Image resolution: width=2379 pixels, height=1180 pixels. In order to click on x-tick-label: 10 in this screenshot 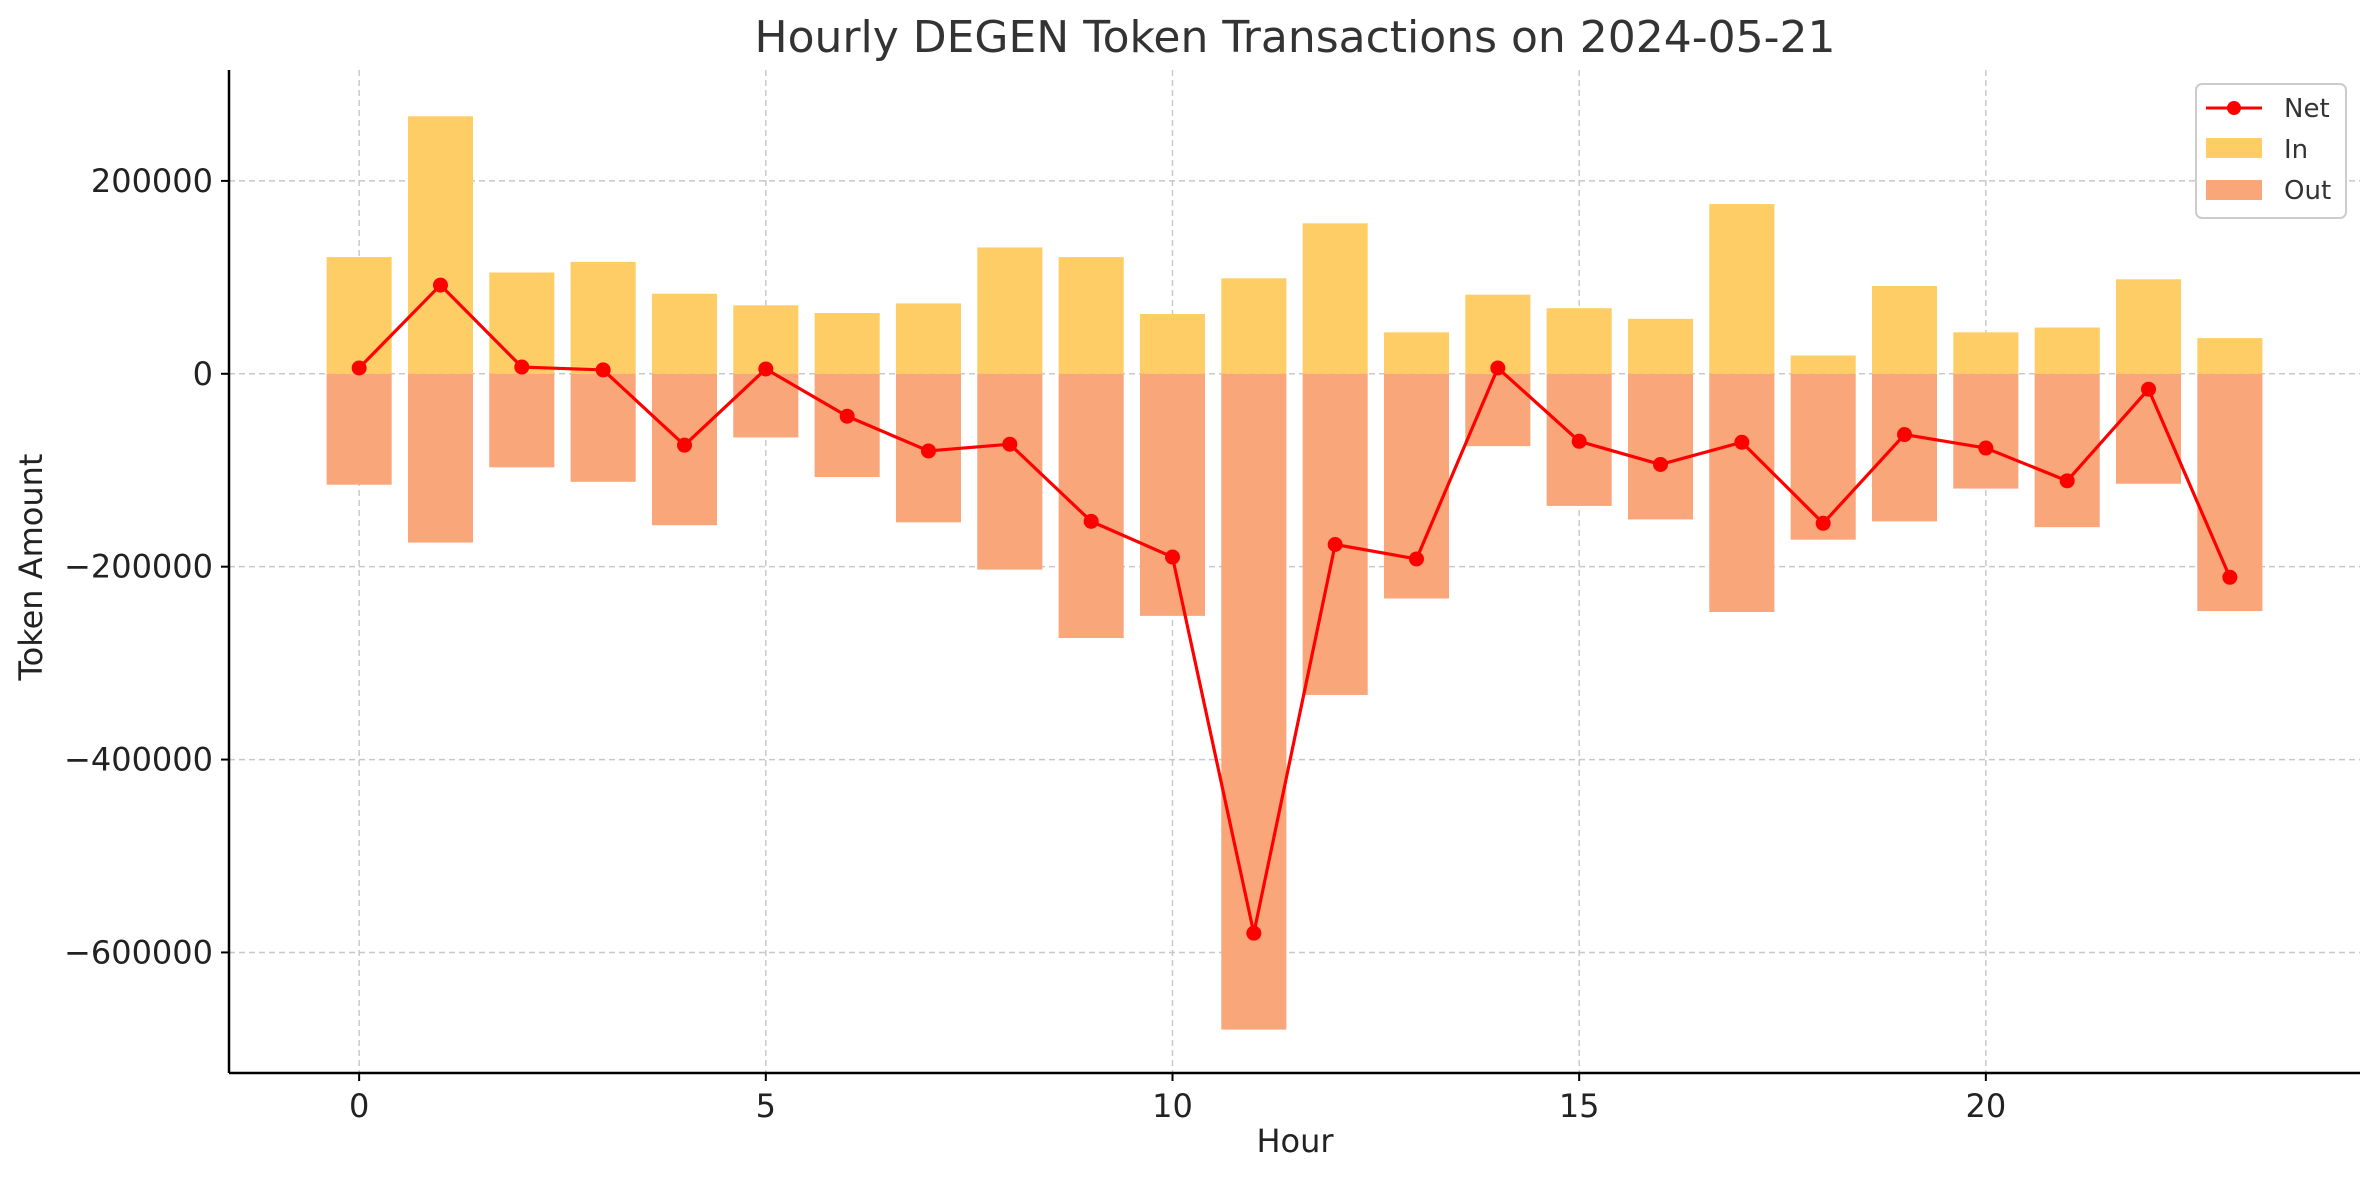, I will do `click(1172, 1106)`.